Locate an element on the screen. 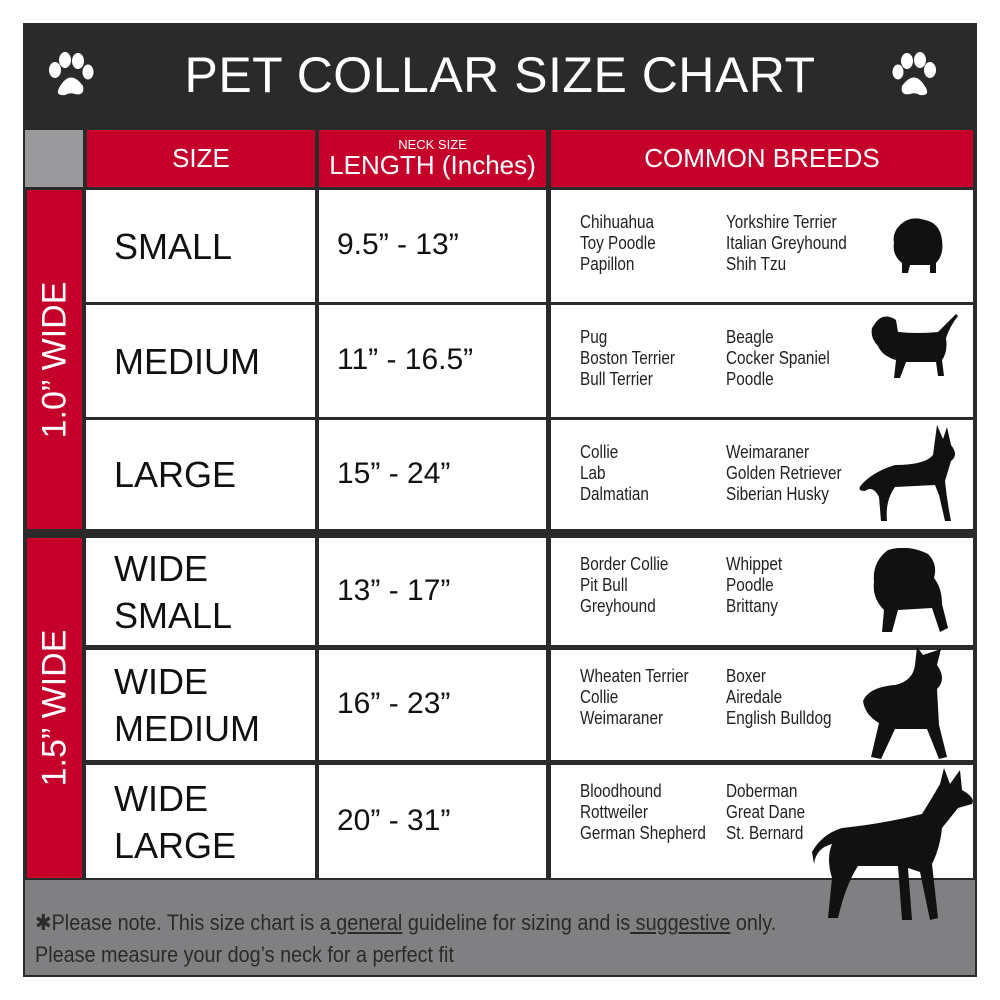  breed-name: Whippet is located at coordinates (754, 564).